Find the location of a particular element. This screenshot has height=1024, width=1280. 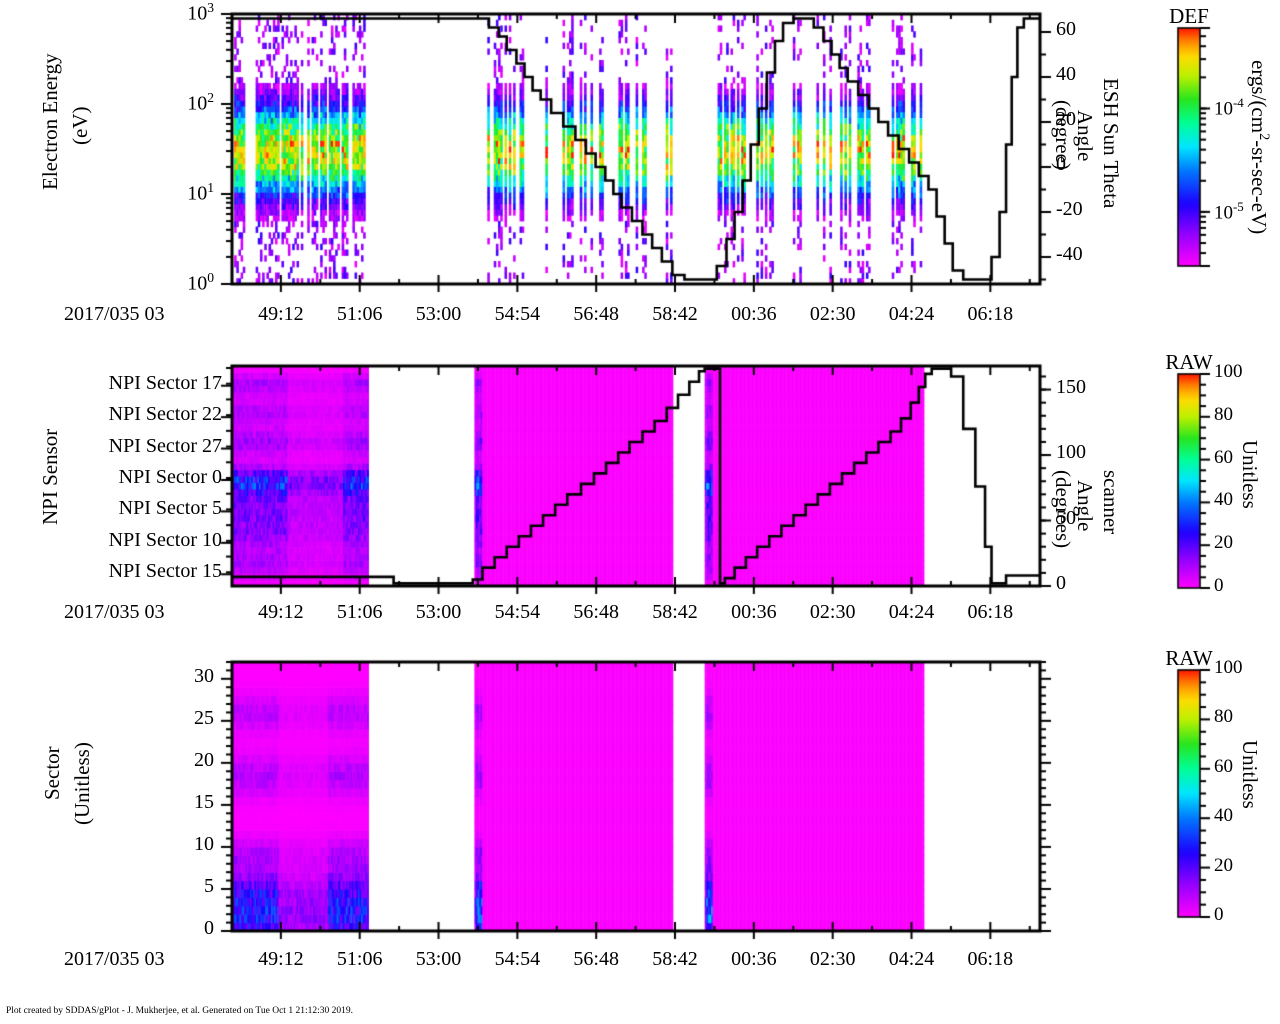

x-tick-2-1: 51:06 is located at coordinates (359, 612).